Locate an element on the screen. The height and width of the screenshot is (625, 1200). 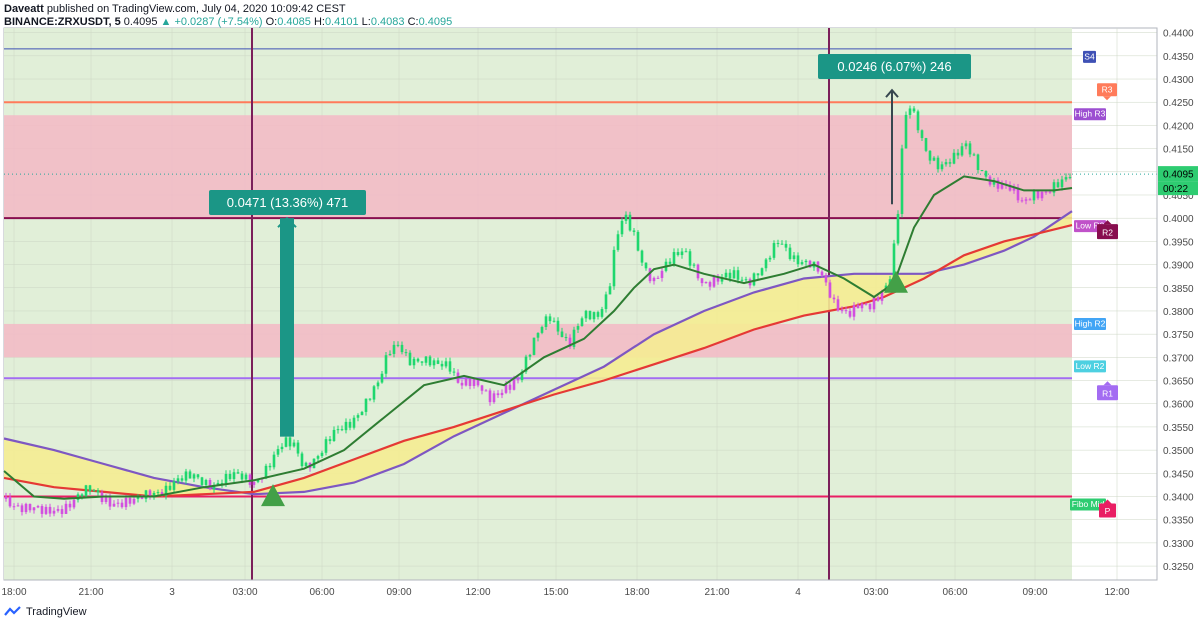
open-label: O: is located at coordinates (271, 22).